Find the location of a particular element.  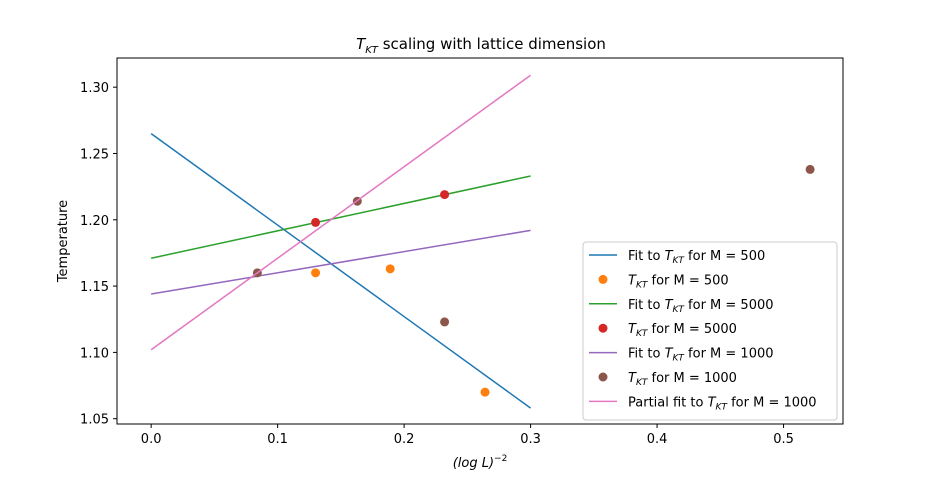

x-tick-label: 0.2 is located at coordinates (404, 439).